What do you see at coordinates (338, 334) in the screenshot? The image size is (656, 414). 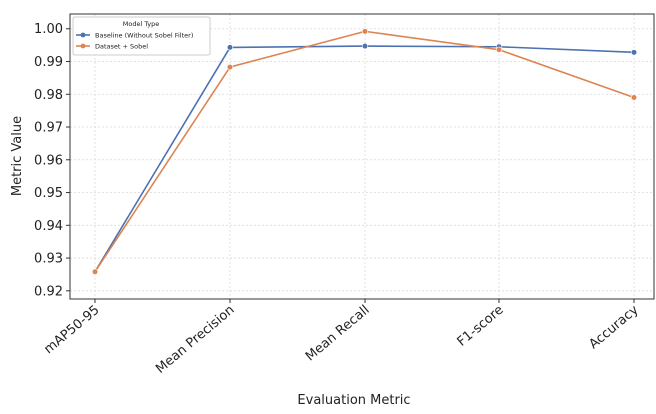 I see `x-tick-label: Mean Recall` at bounding box center [338, 334].